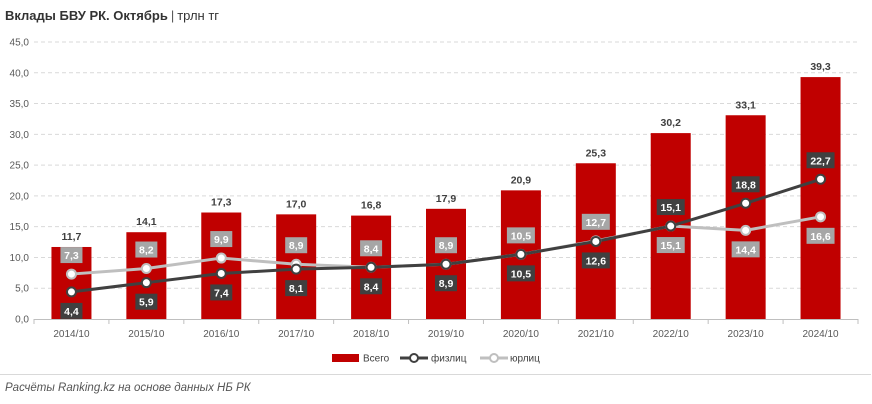 This screenshot has height=404, width=872. I want to click on x-tick-label: 2022/10, so click(671, 334).